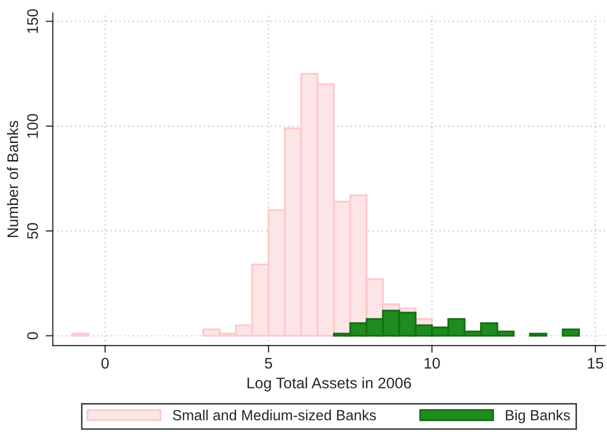 This screenshot has width=607, height=432. What do you see at coordinates (32, 21) in the screenshot?
I see `y-tick-label: 150` at bounding box center [32, 21].